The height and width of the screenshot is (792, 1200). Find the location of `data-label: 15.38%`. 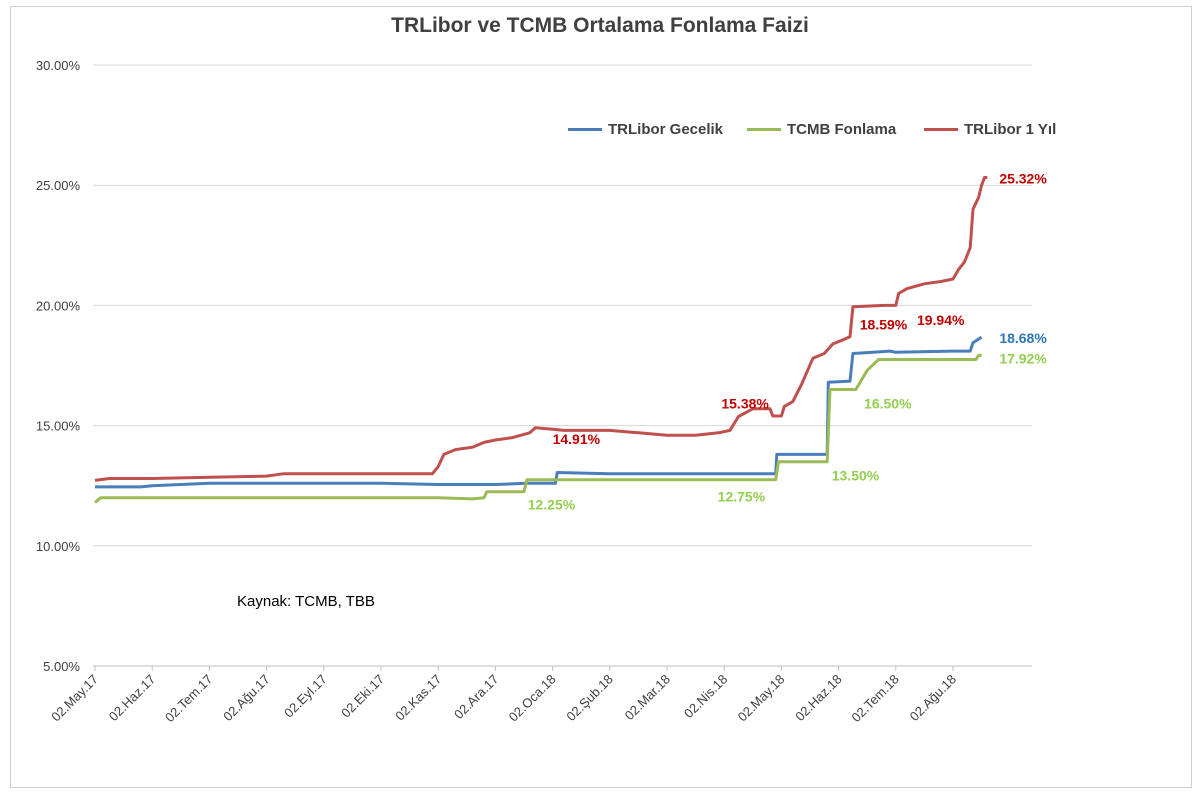

data-label: 15.38% is located at coordinates (745, 403).